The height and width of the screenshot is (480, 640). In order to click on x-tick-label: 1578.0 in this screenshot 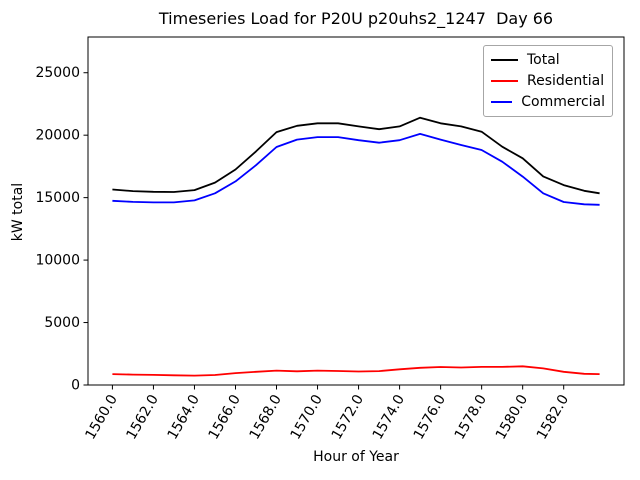, I will do `click(471, 417)`.